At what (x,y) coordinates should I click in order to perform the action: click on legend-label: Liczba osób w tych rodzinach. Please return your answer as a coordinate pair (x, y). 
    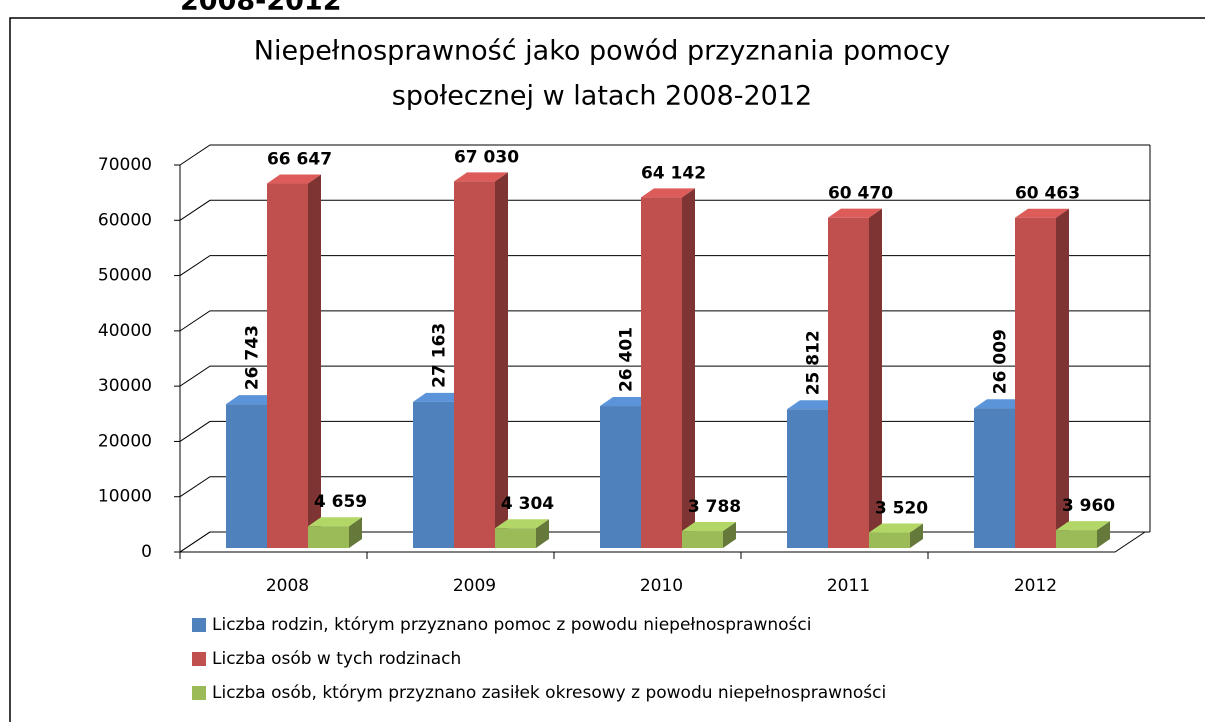
    Looking at the image, I should click on (336, 659).